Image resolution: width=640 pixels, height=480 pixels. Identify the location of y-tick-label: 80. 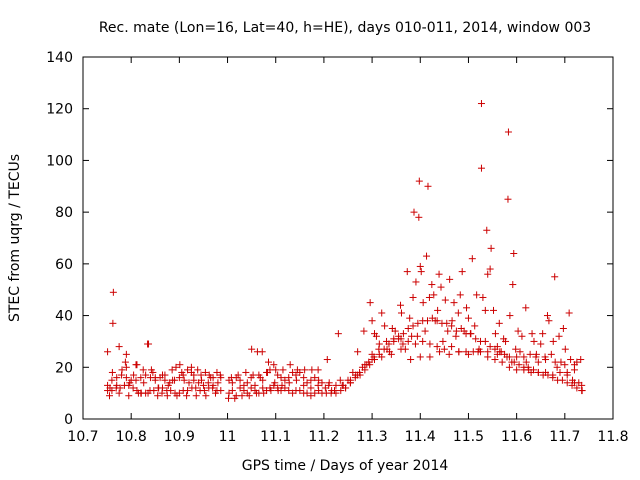
(64, 213).